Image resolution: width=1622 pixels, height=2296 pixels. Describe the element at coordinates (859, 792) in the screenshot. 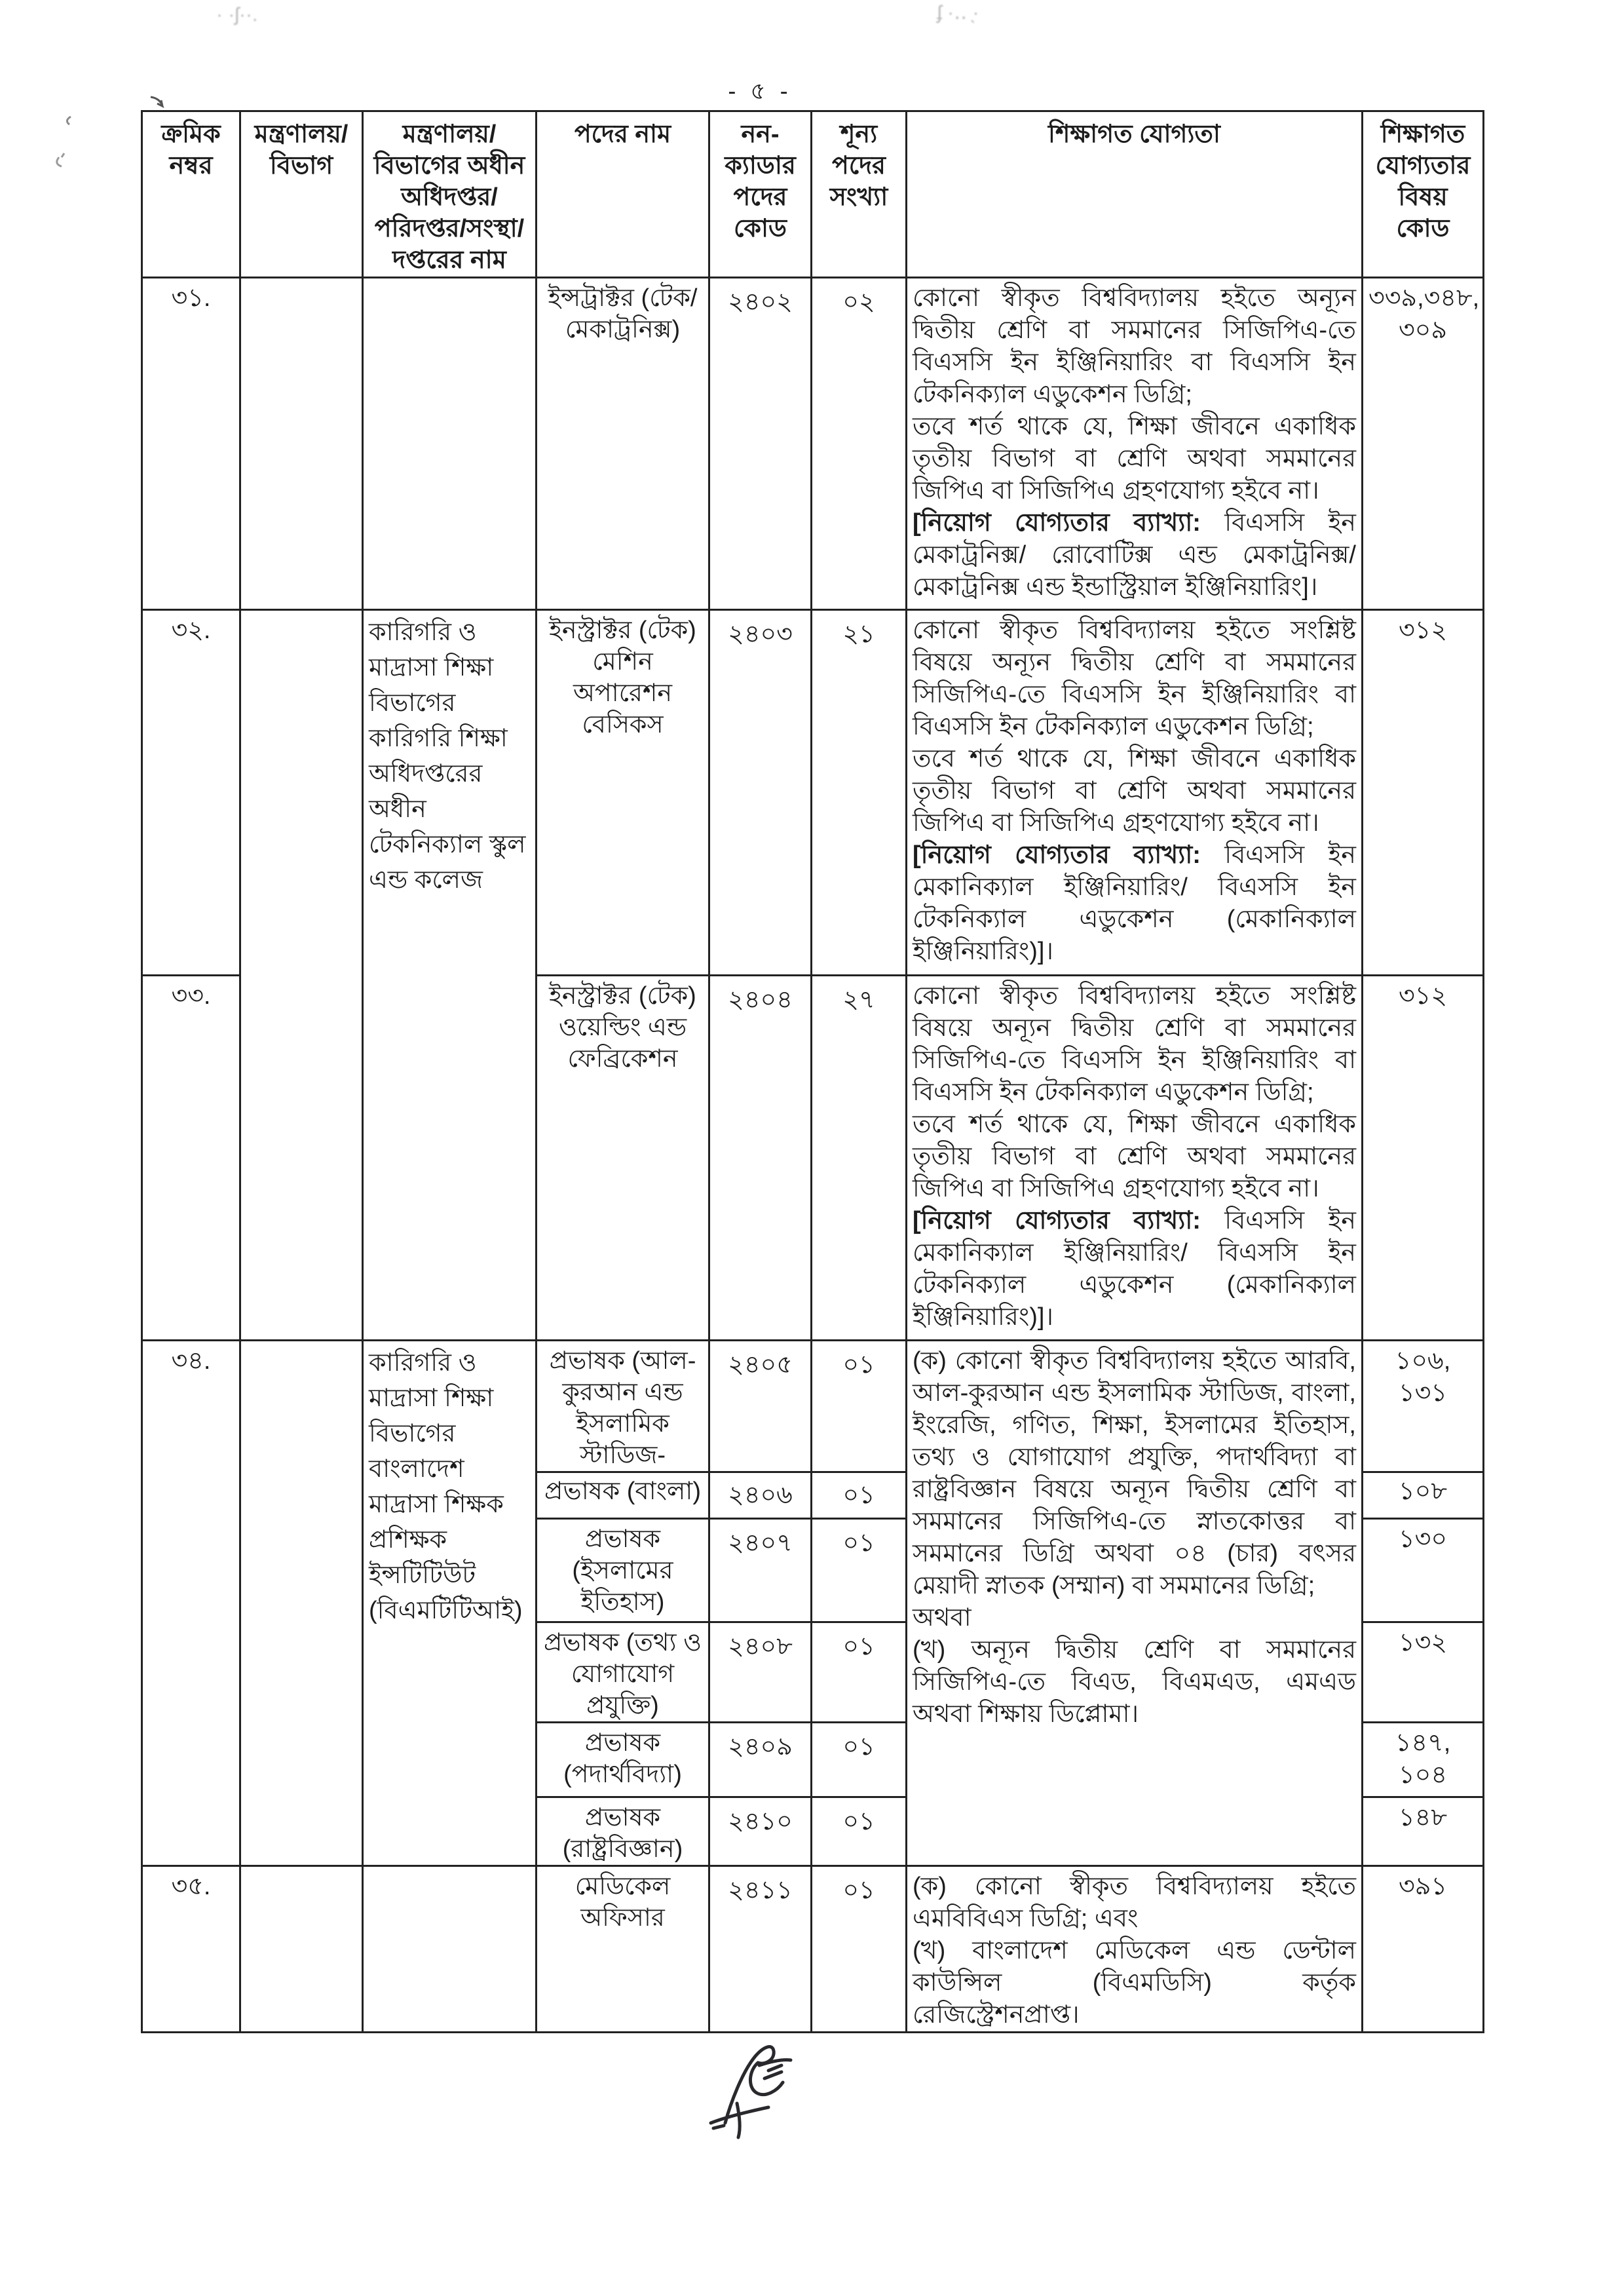

I see `row32-vacant: ২১` at that location.